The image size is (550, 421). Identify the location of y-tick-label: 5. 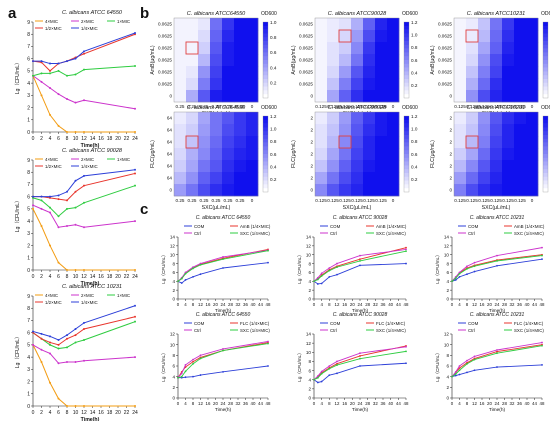
(28, 72).